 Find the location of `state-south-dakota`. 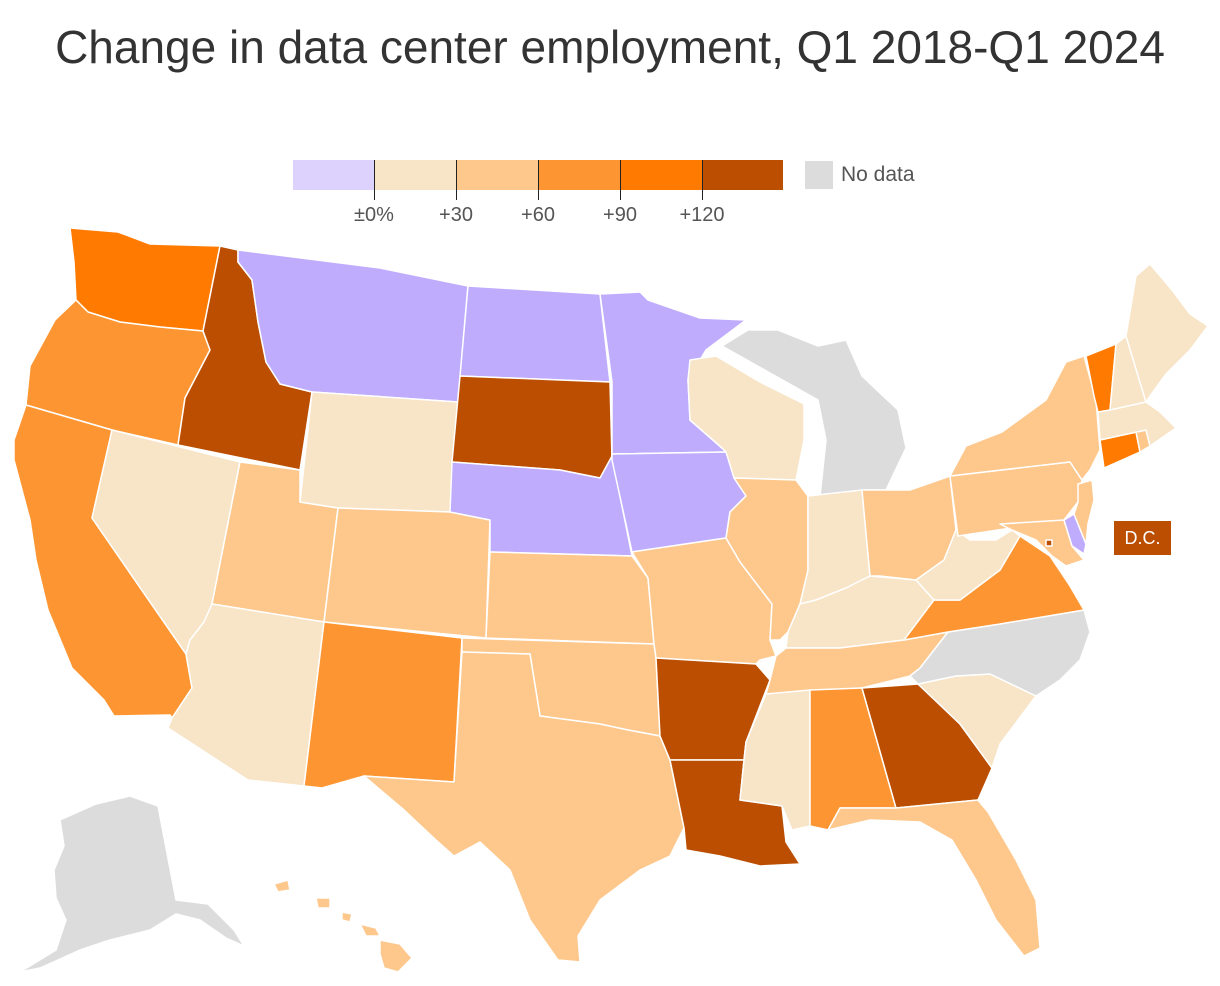

state-south-dakota is located at coordinates (532, 427).